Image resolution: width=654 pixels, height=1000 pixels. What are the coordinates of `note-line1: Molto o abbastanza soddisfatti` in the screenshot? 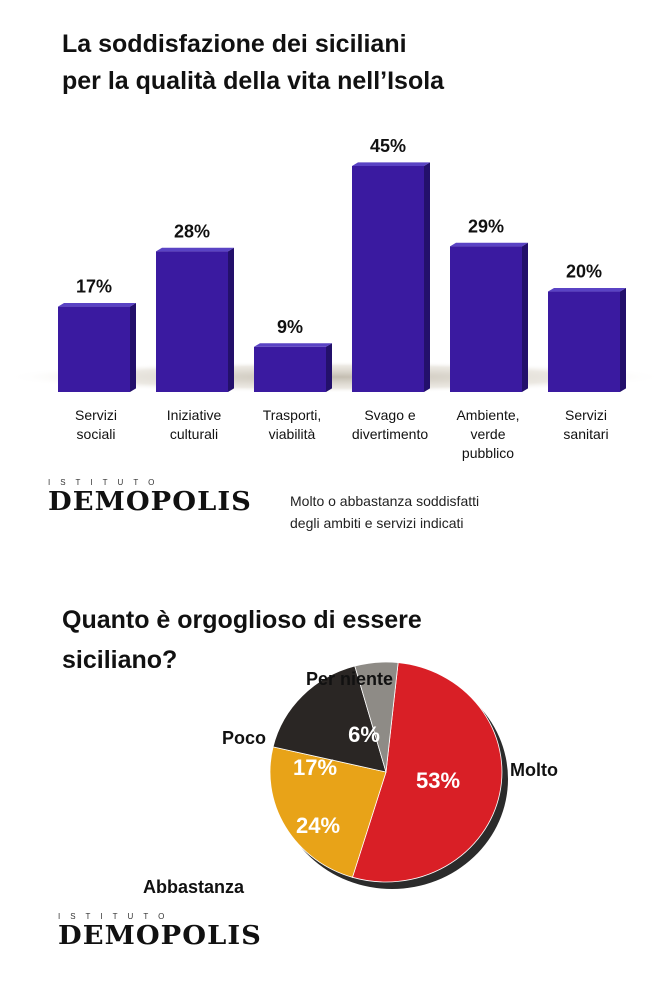 It's located at (385, 501).